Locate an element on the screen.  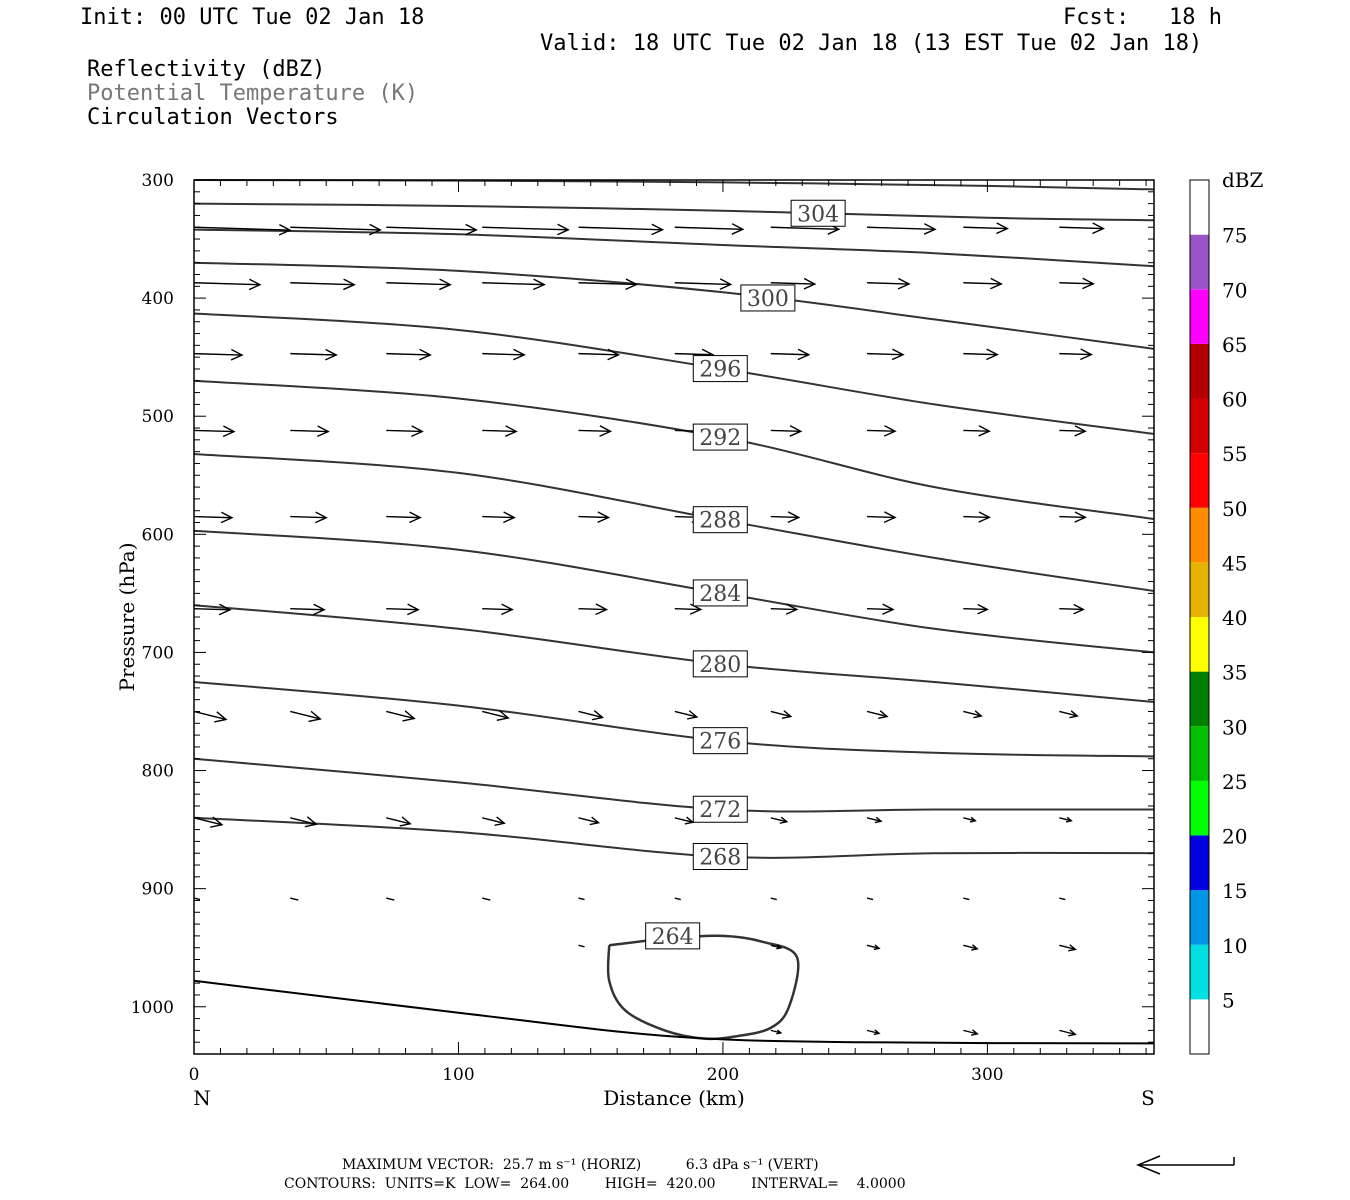
y-tick-label: 600 is located at coordinates (158, 535).